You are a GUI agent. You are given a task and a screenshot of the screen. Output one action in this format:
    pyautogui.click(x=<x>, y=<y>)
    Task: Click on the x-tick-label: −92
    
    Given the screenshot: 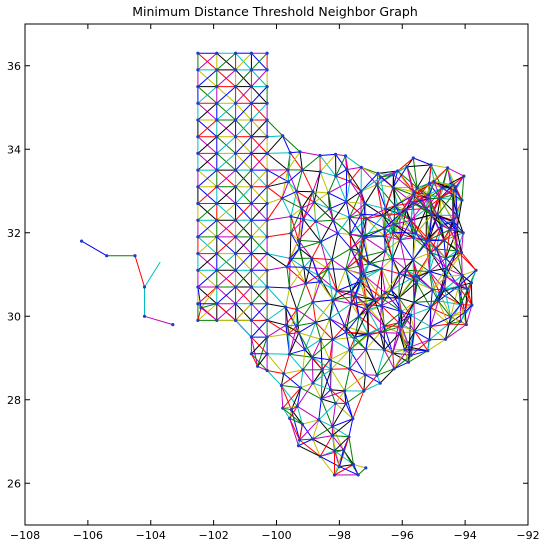 What is the action you would take?
    pyautogui.click(x=527, y=535)
    